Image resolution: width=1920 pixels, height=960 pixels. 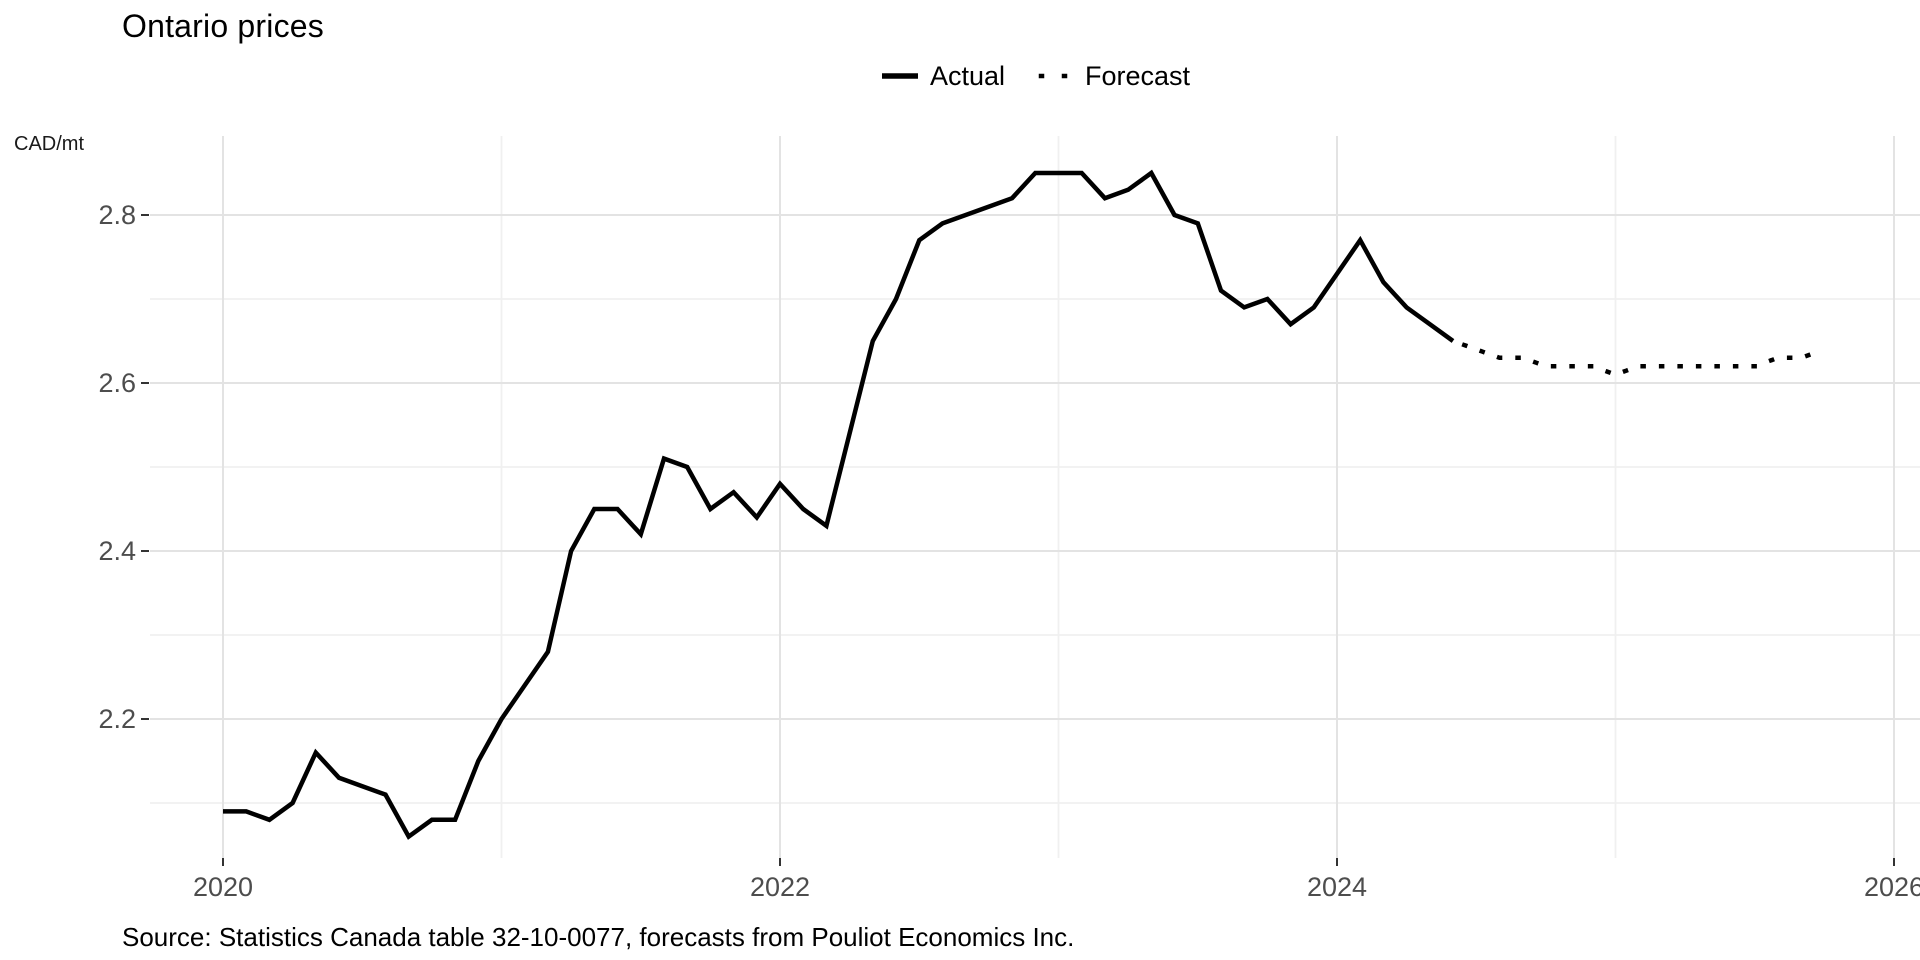 What do you see at coordinates (1138, 75) in the screenshot?
I see `legend-label-forecast: Forecast` at bounding box center [1138, 75].